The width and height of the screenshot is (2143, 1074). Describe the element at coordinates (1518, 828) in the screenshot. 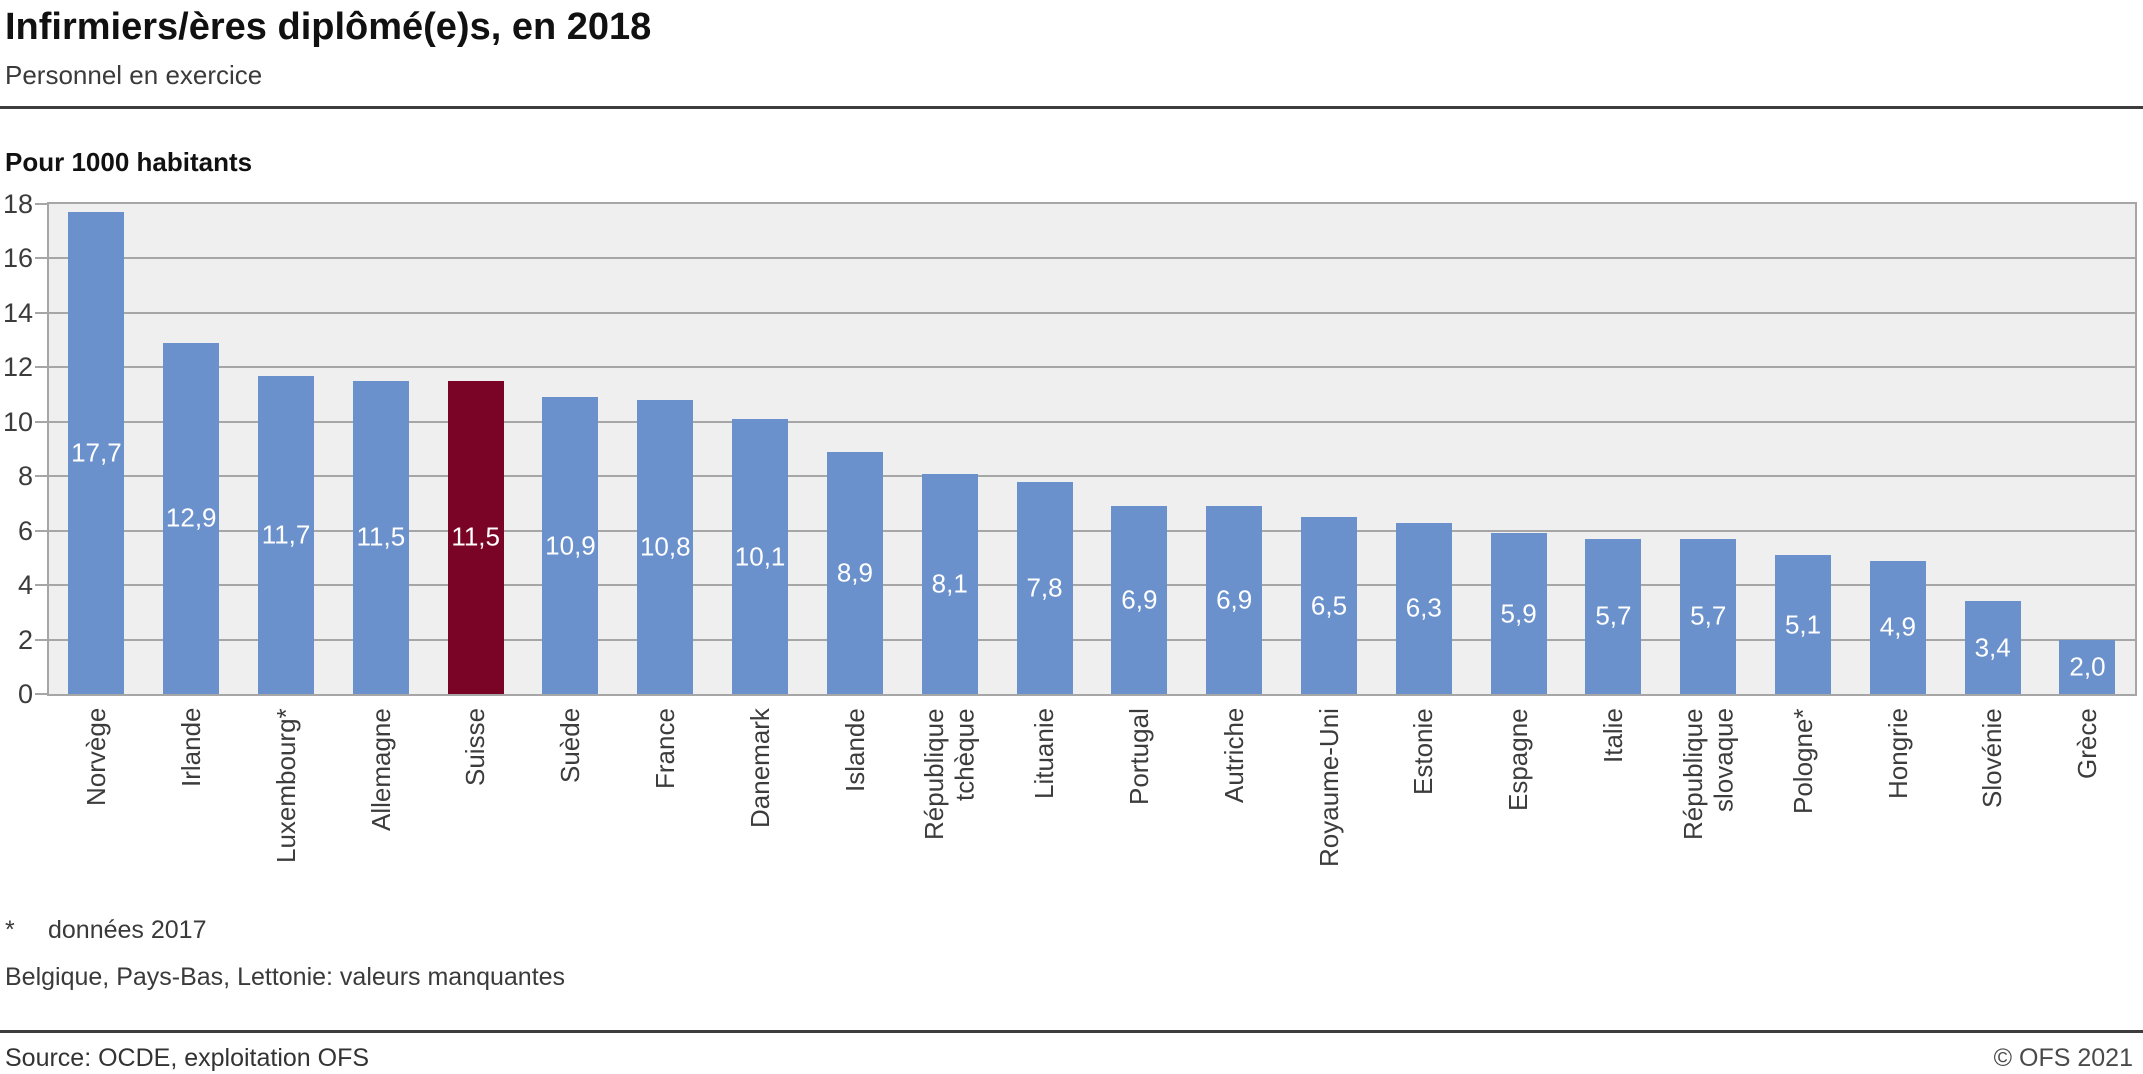

I see `x-label-cell: Espagne` at that location.